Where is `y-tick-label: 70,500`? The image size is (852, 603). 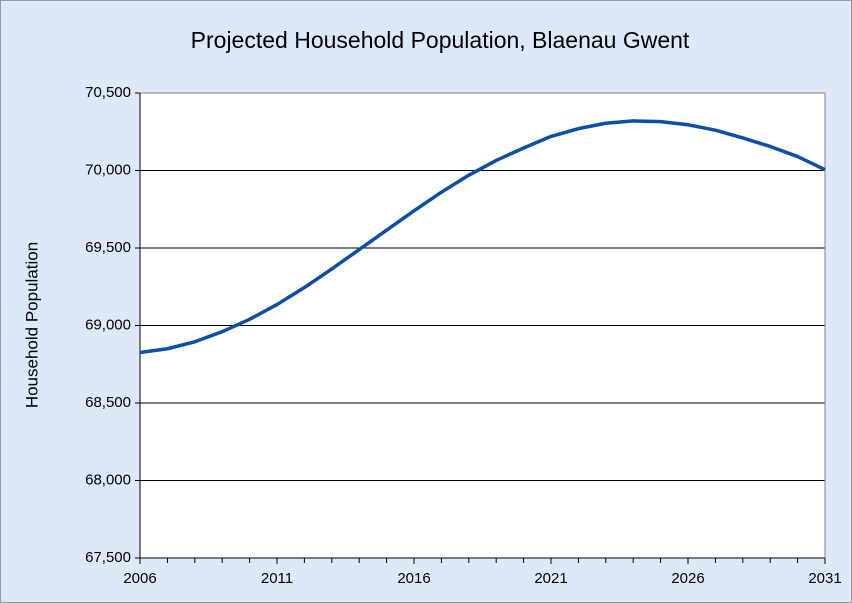 y-tick-label: 70,500 is located at coordinates (108, 92).